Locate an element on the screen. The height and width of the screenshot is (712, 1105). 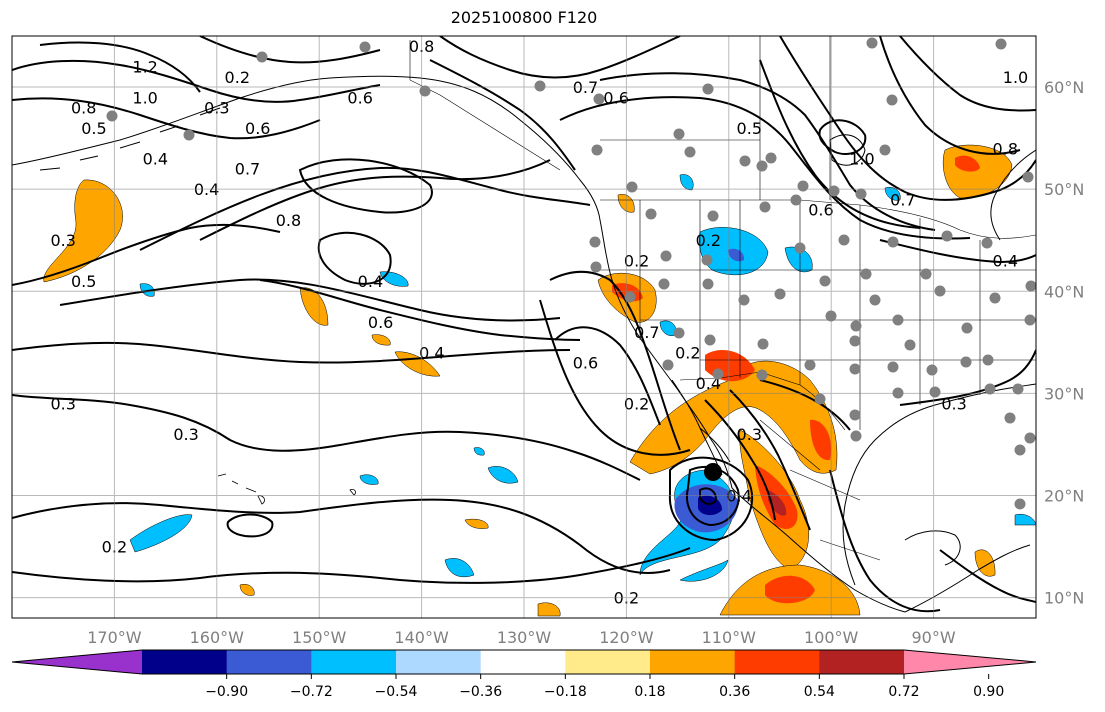
contour-loop-hudson is located at coordinates (842, 137).